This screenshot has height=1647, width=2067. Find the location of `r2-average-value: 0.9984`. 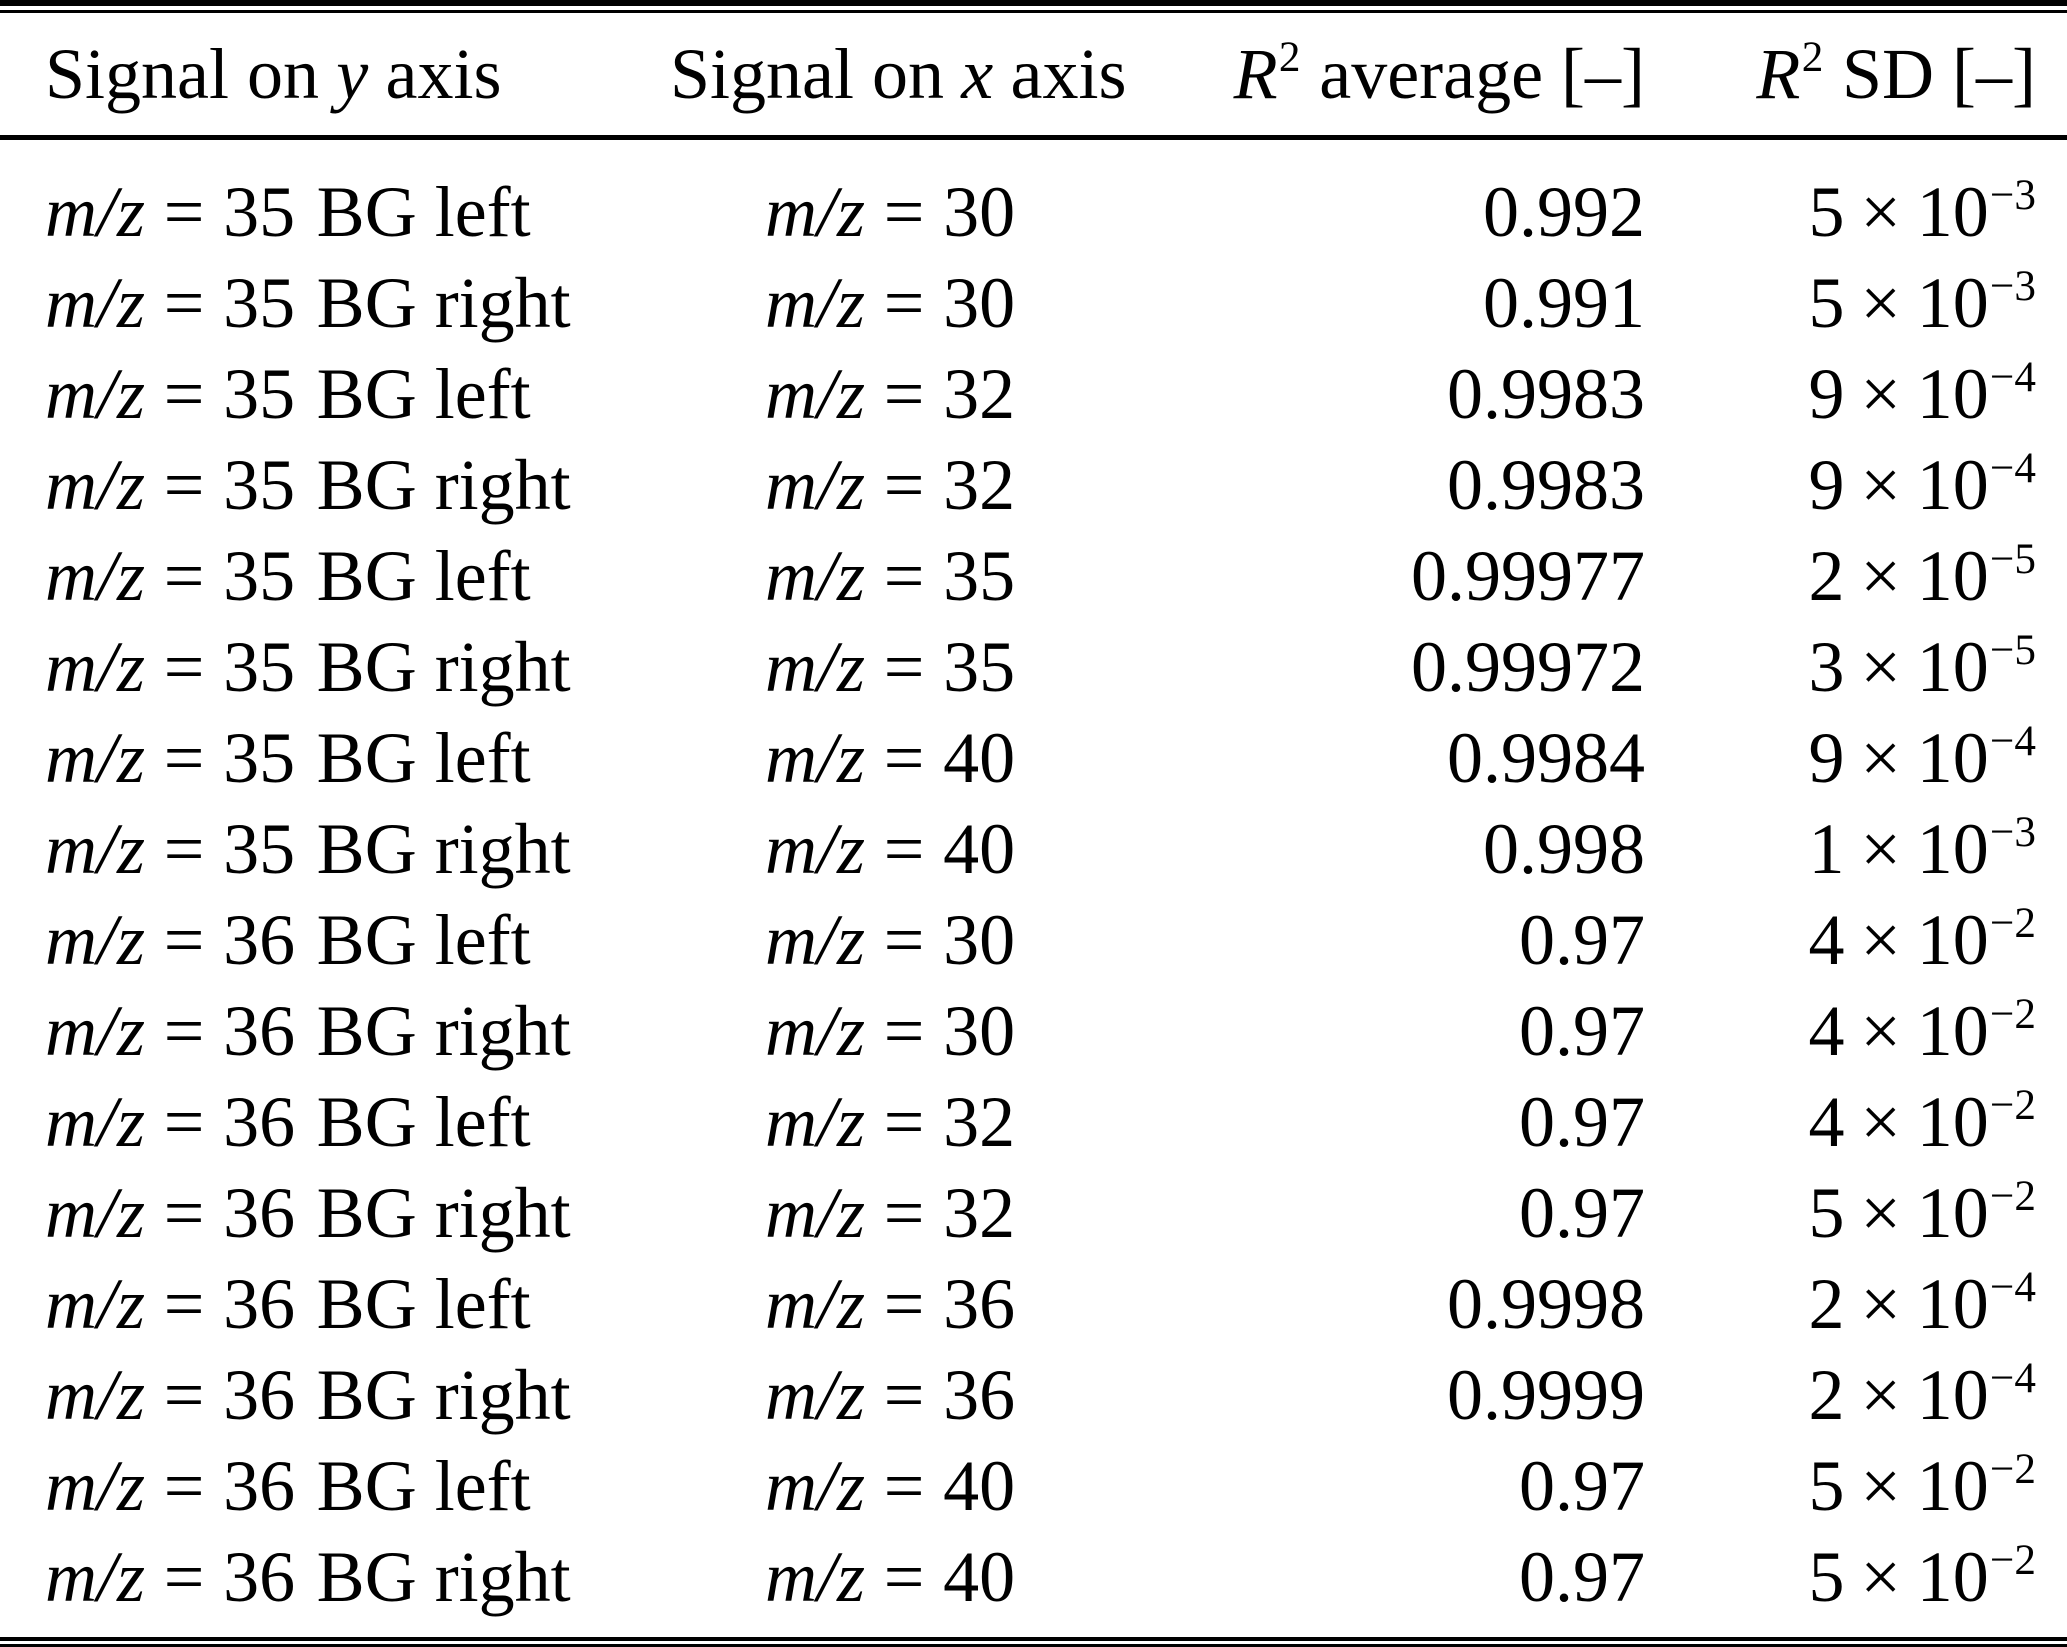

r2-average-value: 0.9984 is located at coordinates (1546, 758).